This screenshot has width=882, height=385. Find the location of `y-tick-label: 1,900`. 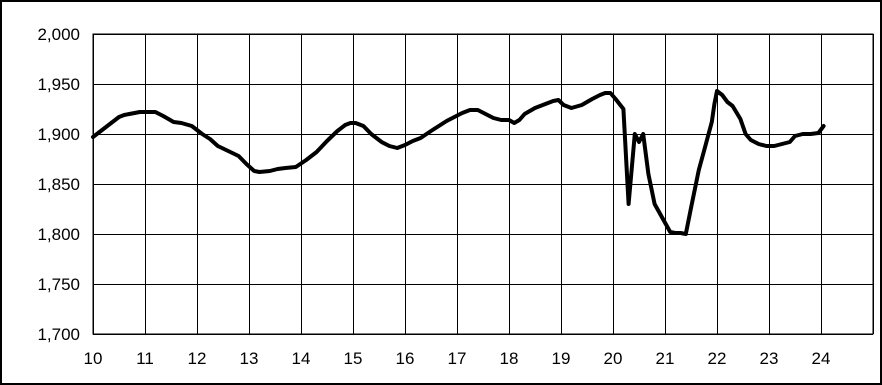

y-tick-label: 1,900 is located at coordinates (58, 134).